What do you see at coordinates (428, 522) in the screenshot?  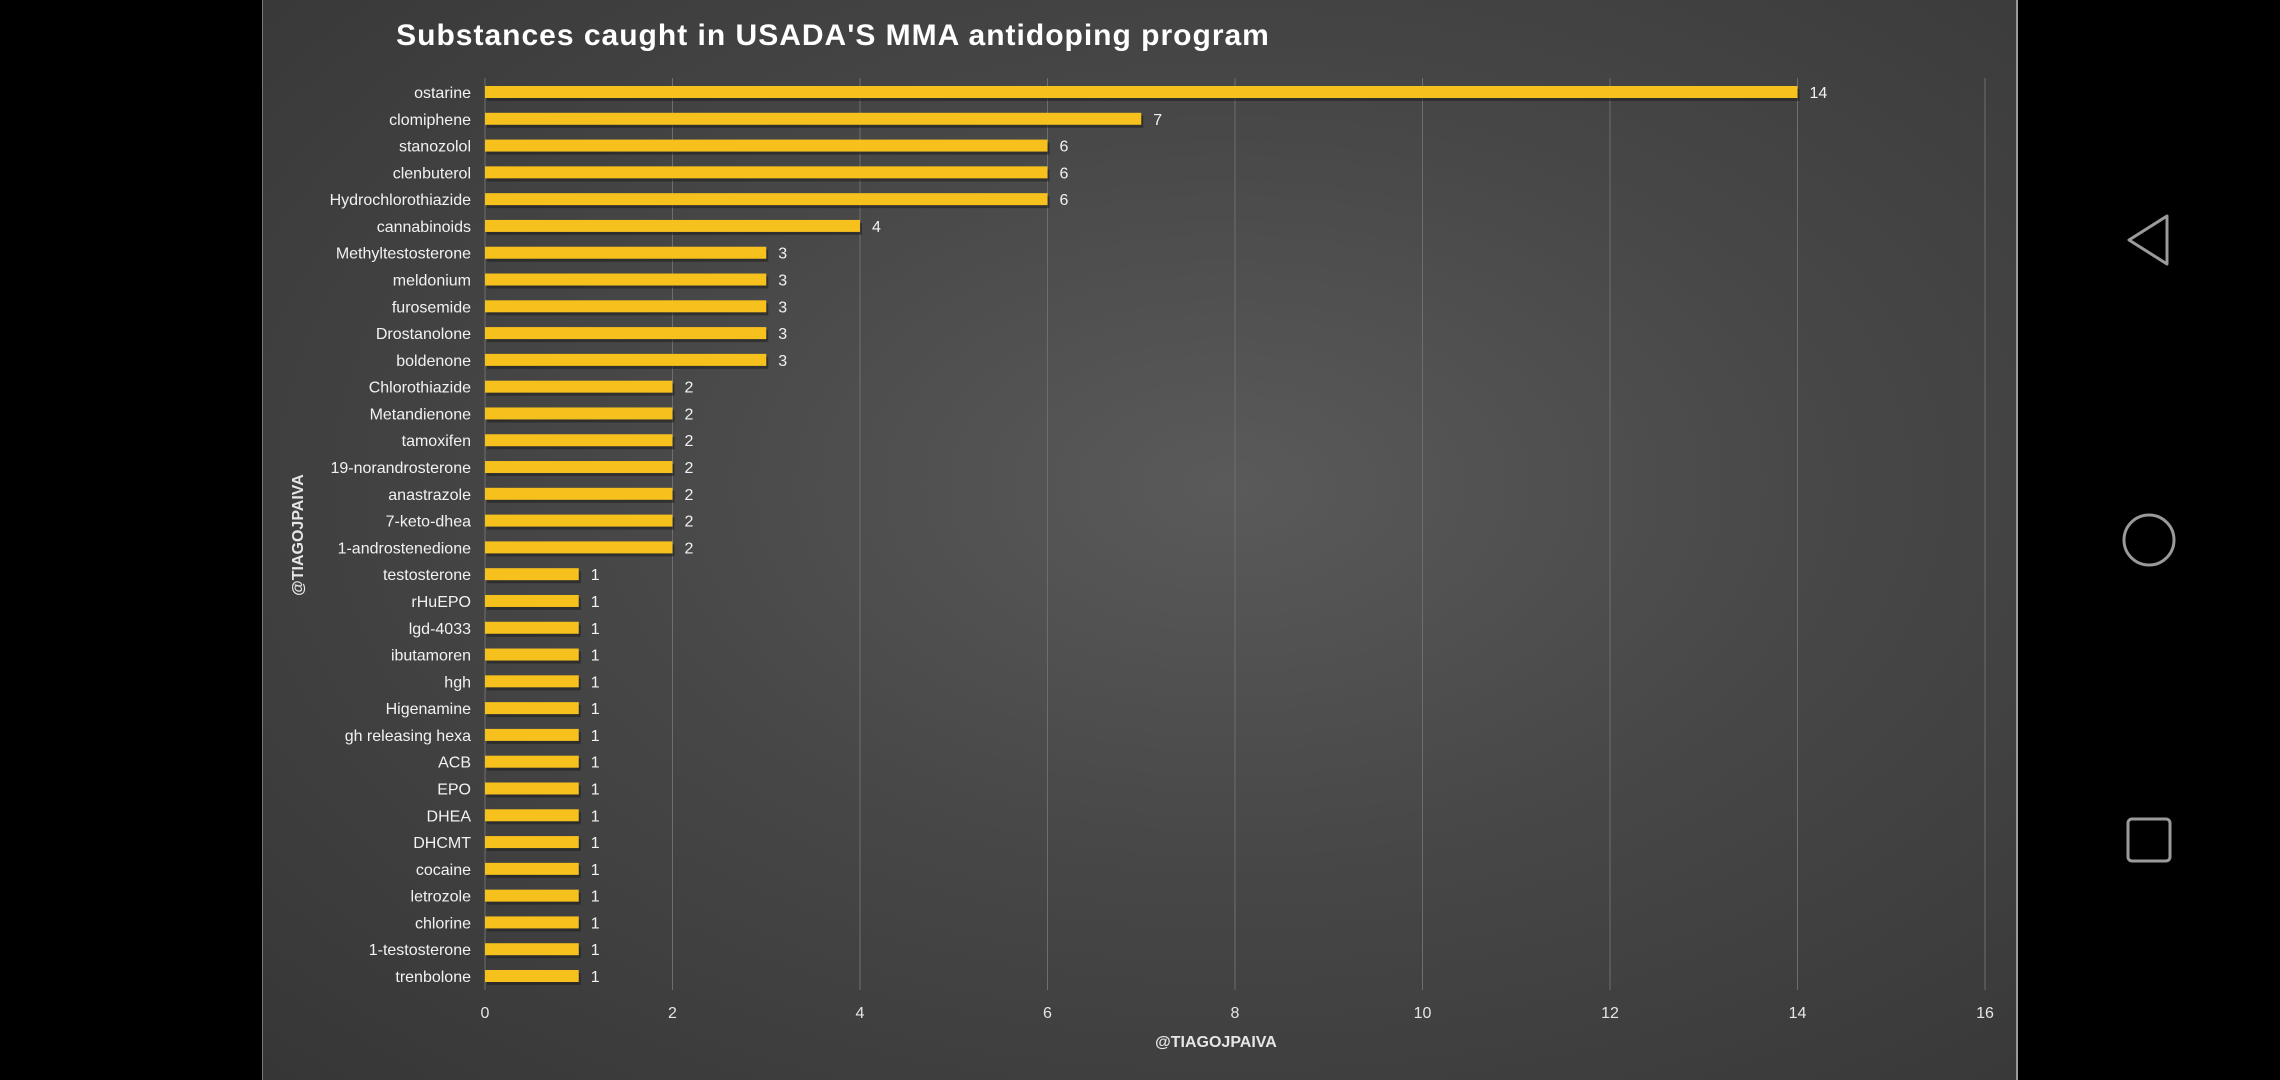 I see `category-label: 7-keto-dhea` at bounding box center [428, 522].